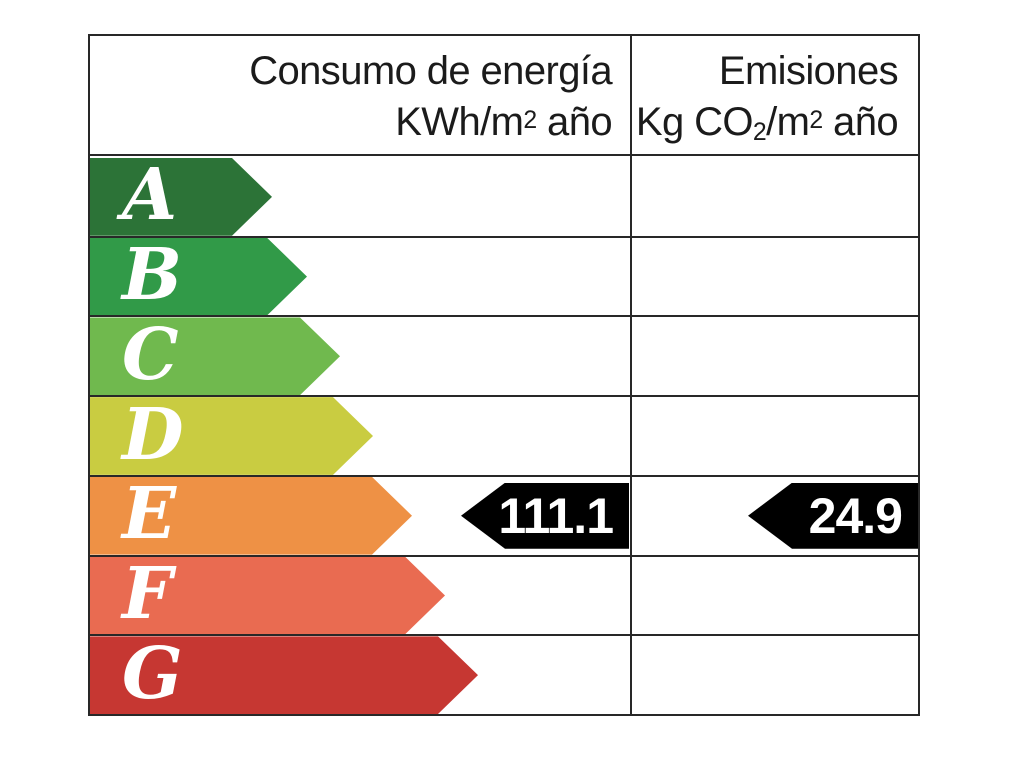 This screenshot has height=765, width=1020. I want to click on rating-row-f: F, so click(504, 596).